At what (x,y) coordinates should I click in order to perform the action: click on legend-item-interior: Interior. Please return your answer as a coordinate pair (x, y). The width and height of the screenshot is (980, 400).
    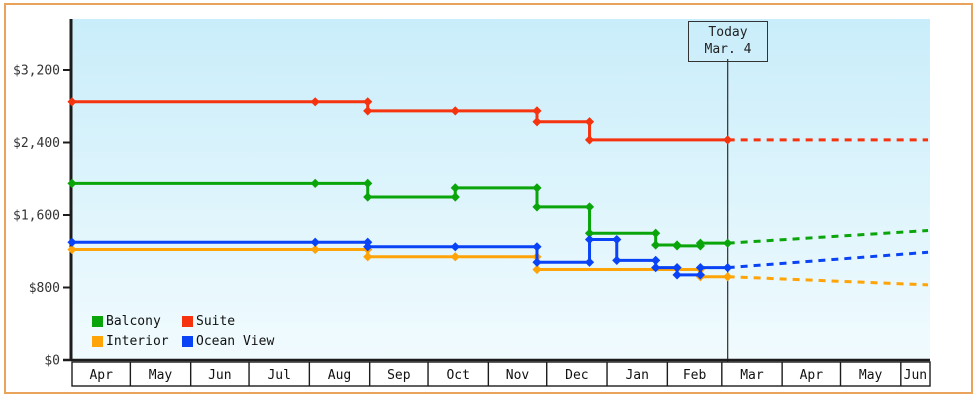
    Looking at the image, I should click on (137, 341).